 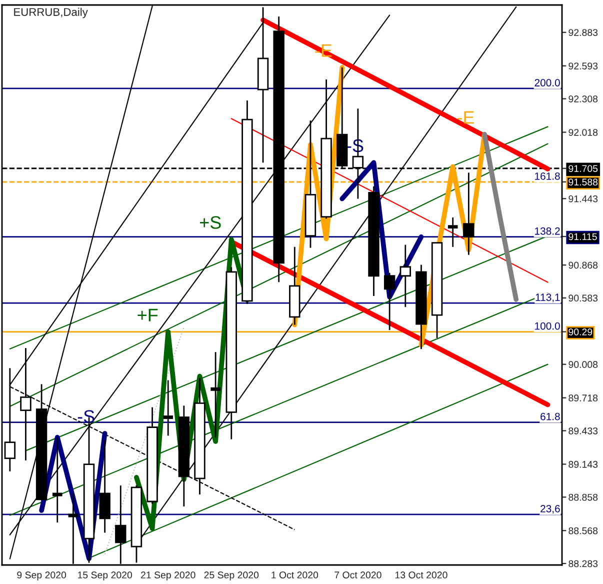 What do you see at coordinates (583, 182) in the screenshot?
I see `y-tick-label: 91.588` at bounding box center [583, 182].